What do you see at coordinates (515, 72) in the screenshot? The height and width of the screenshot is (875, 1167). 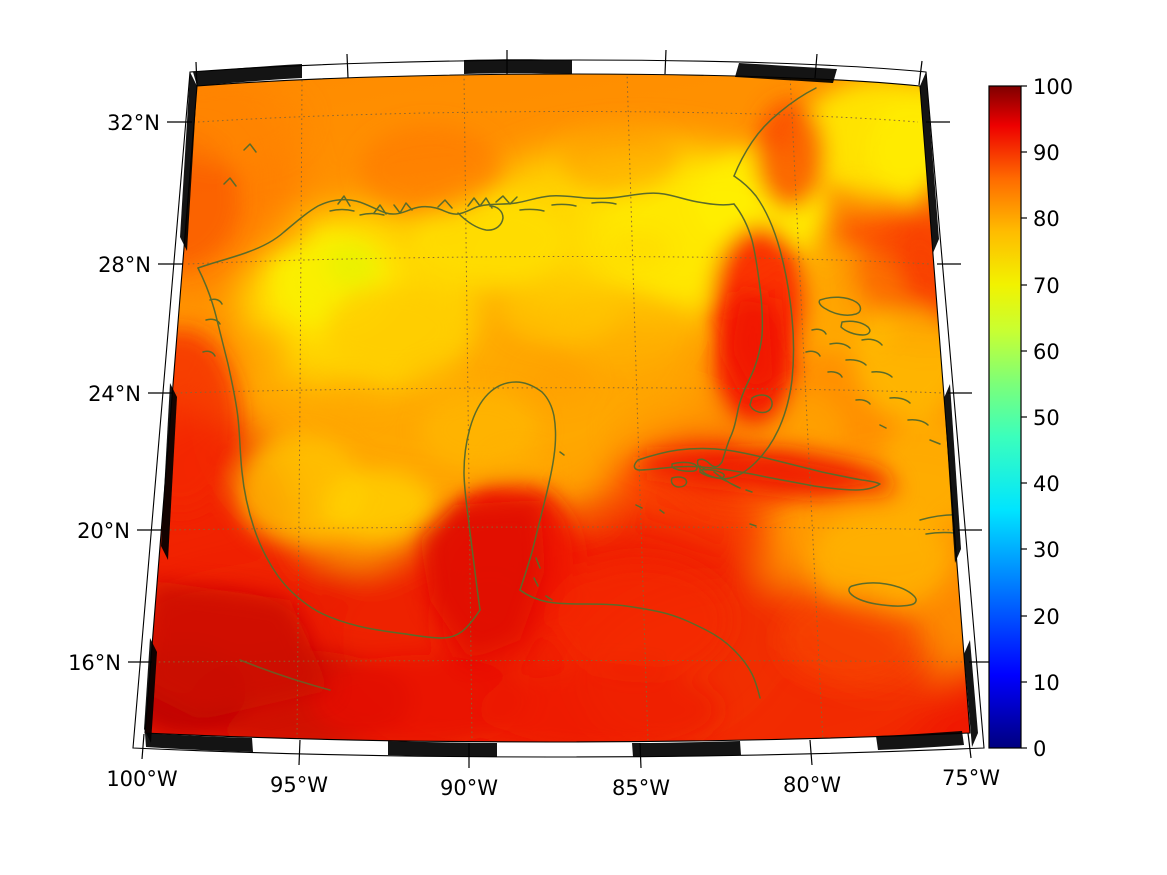 I see `frame-ticks-top` at bounding box center [515, 72].